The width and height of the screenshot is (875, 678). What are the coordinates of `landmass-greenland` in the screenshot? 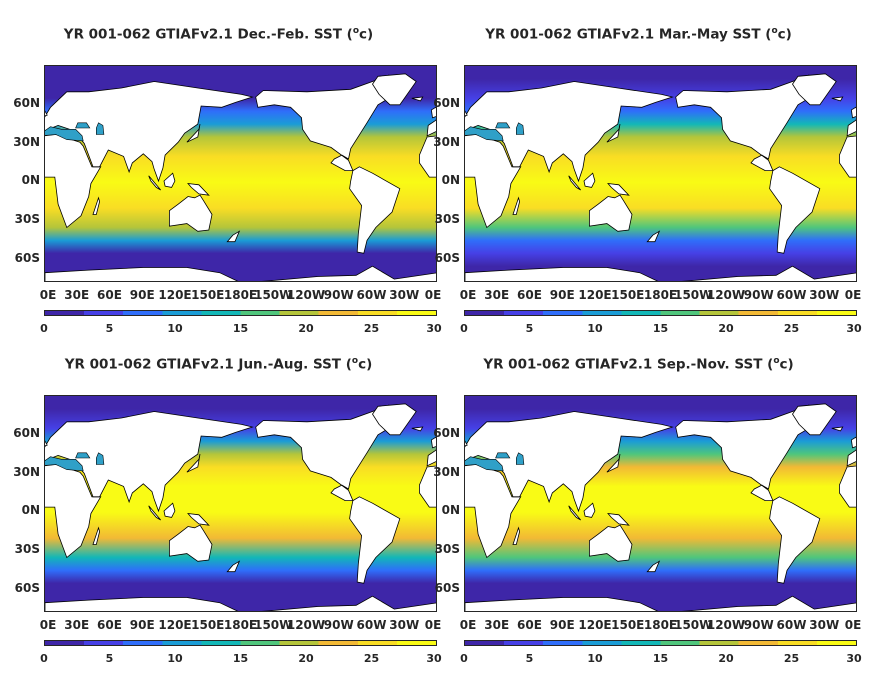 It's located at (394, 419).